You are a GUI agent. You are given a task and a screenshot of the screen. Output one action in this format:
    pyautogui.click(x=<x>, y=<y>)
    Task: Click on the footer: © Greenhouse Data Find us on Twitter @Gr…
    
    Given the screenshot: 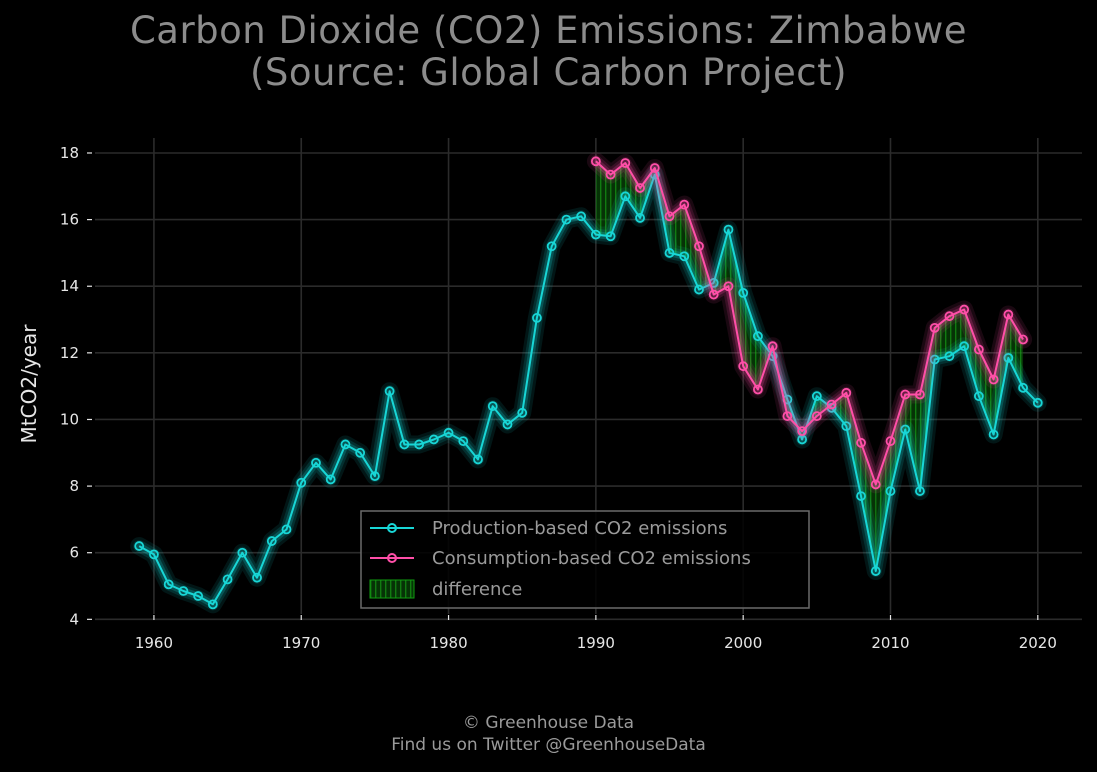 What is the action you would take?
    pyautogui.click(x=548, y=734)
    